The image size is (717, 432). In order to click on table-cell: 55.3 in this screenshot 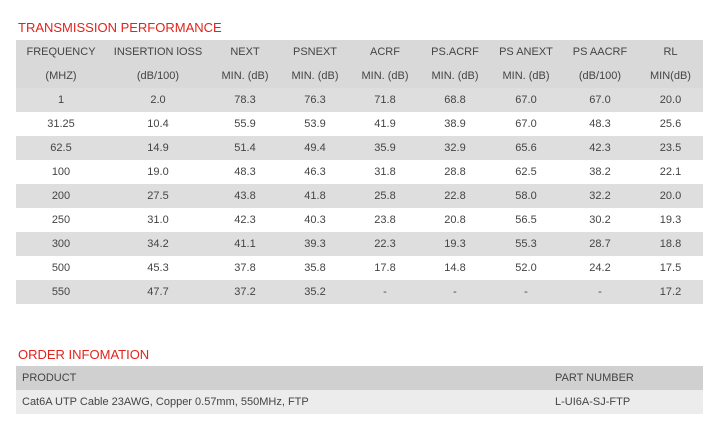, I will do `click(526, 244)`.